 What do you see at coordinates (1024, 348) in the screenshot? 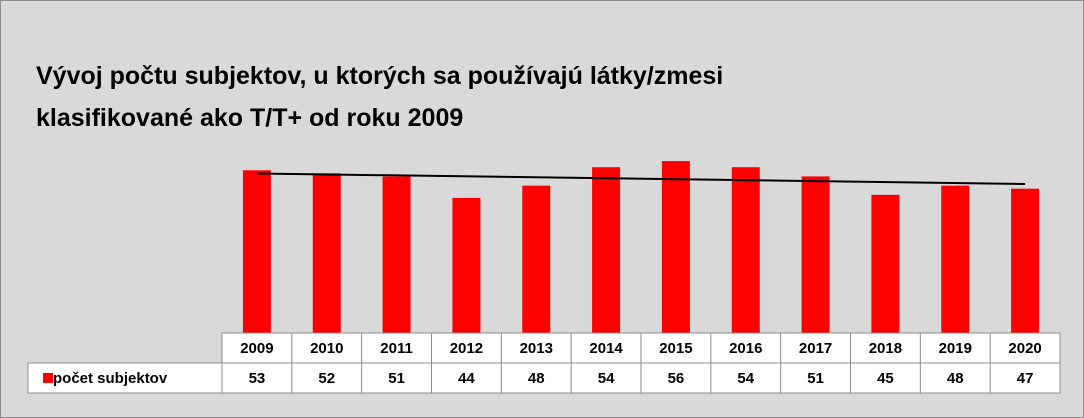
I see `x-tick-label: 2020` at bounding box center [1024, 348].